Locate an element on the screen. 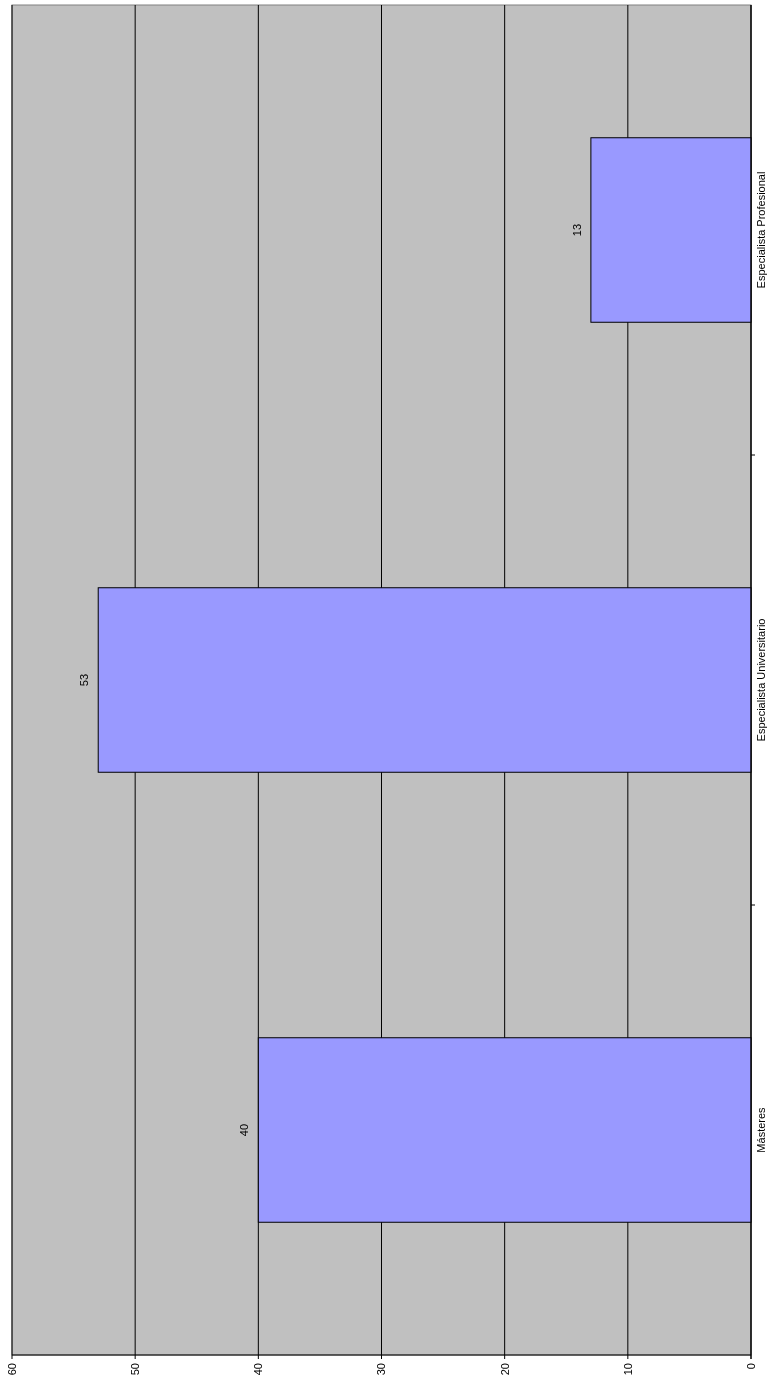 The height and width of the screenshot is (1387, 769). x-tick-label: 20 is located at coordinates (504, 1369).